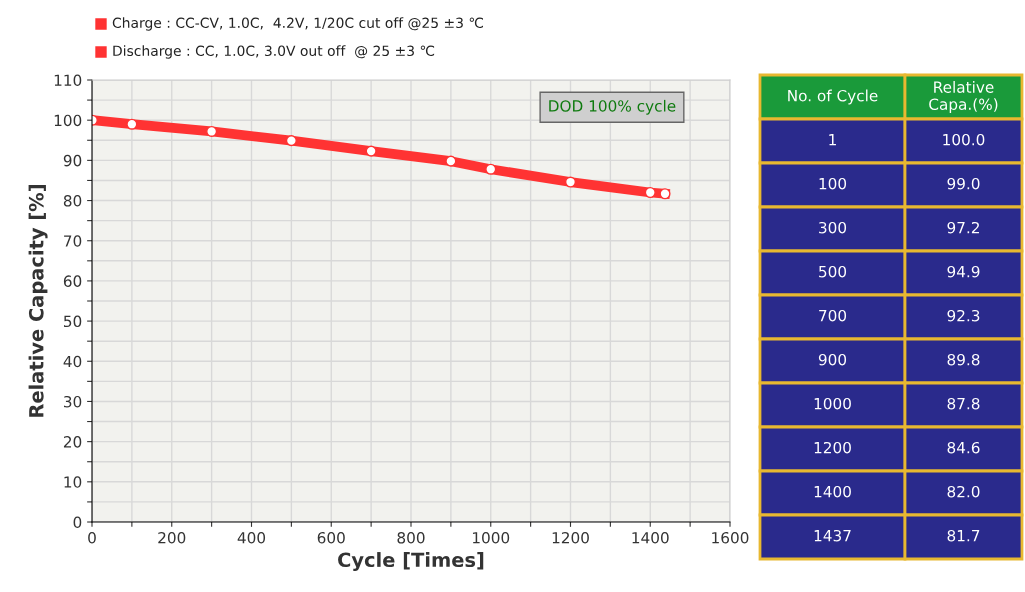  Describe the element at coordinates (833, 227) in the screenshot. I see `text: 300` at that location.